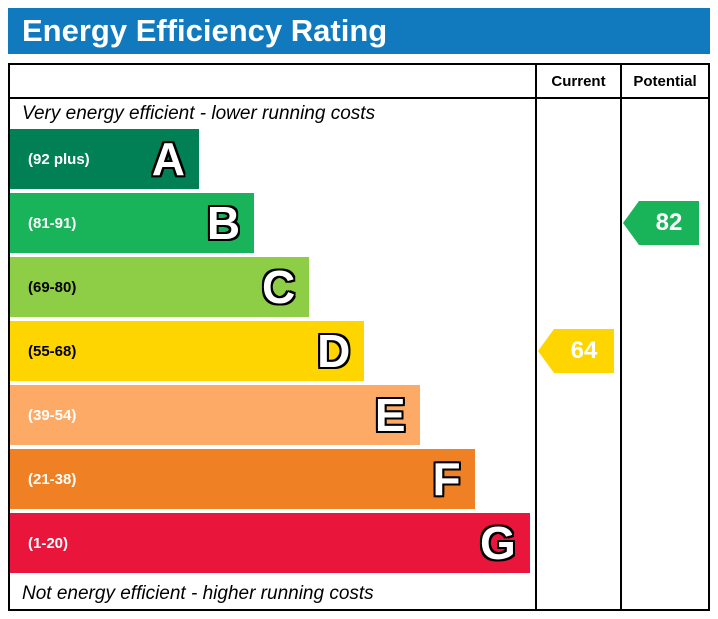 The height and width of the screenshot is (619, 718). Describe the element at coordinates (168, 159) in the screenshot. I see `band-letter: A` at that location.